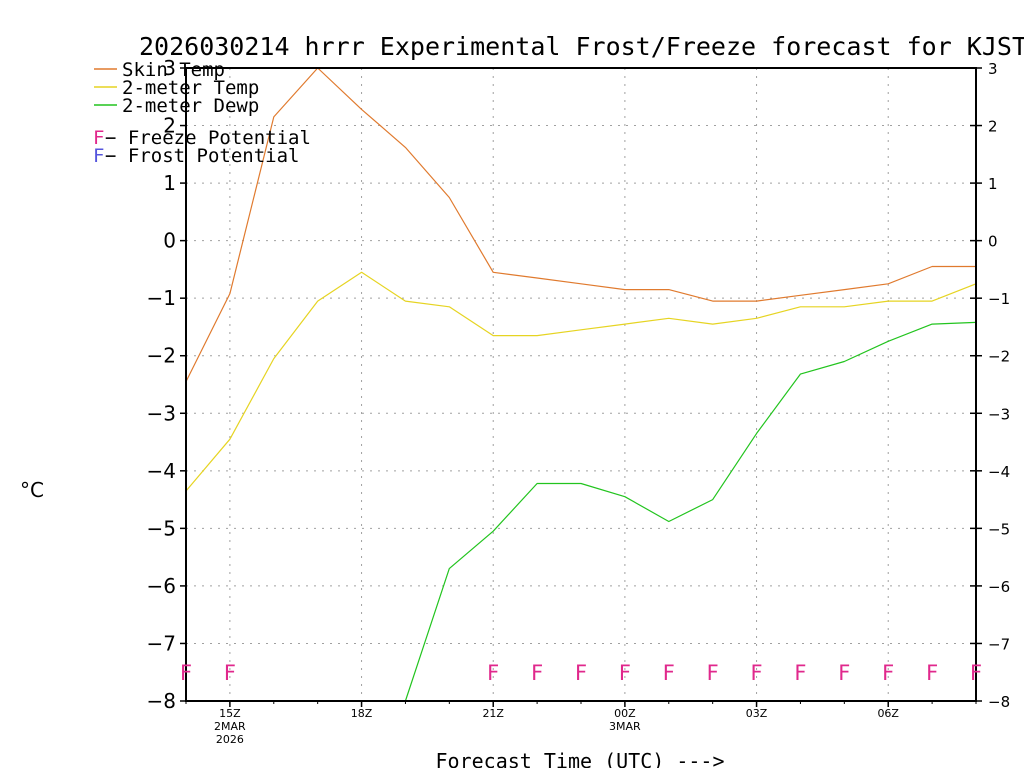 This screenshot has height=768, width=1024. Describe the element at coordinates (999, 529) in the screenshot. I see `y-tick-label-right: −5` at that location.